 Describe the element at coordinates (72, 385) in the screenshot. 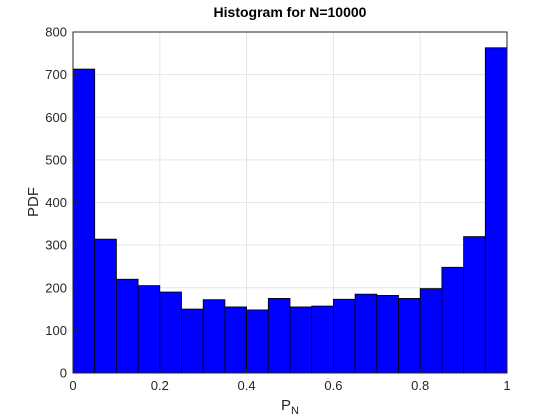

I see `x-tick-label: 0` at that location.